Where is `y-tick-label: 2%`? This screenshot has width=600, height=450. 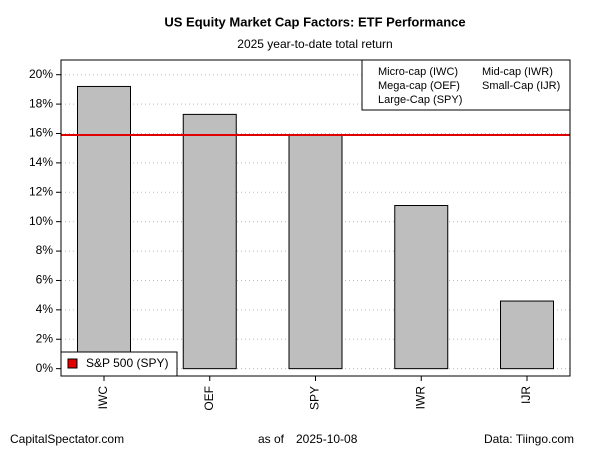 y-tick-label: 2% is located at coordinates (45, 338).